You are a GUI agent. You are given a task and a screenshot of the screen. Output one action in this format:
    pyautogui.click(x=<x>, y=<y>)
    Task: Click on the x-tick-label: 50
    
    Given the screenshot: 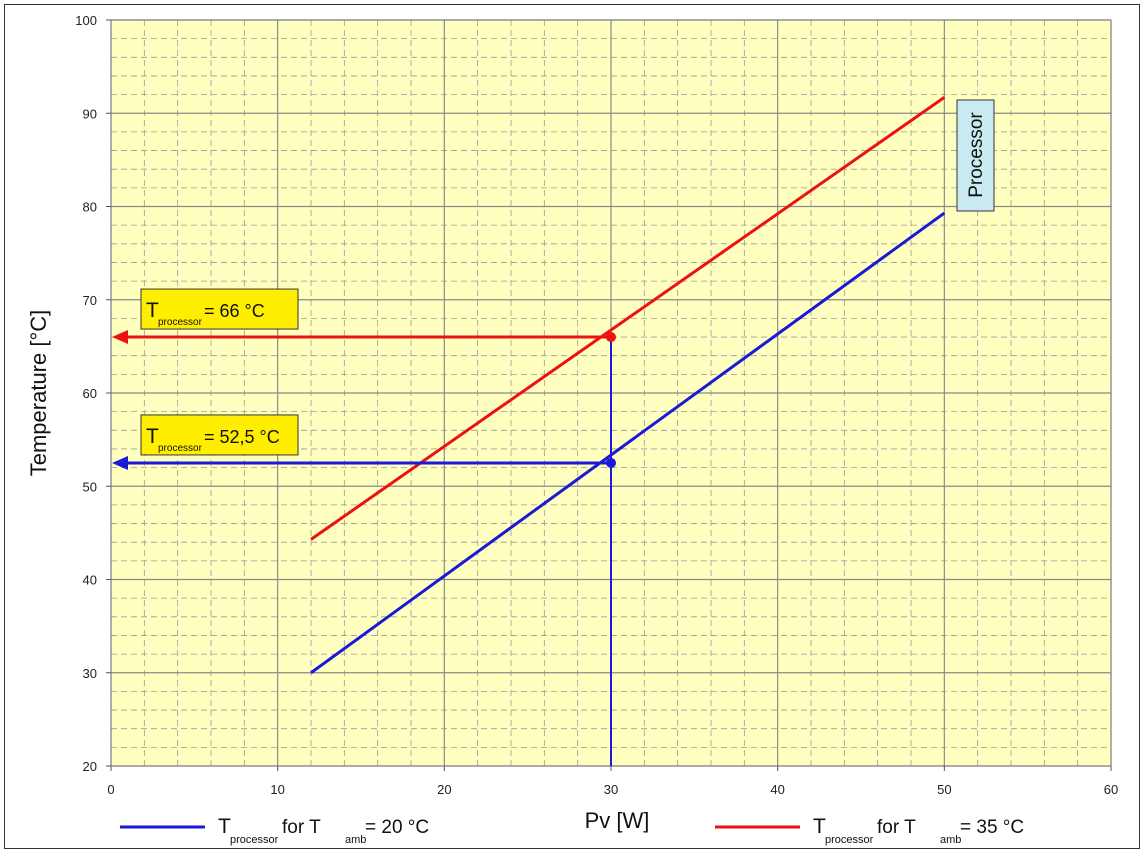 What is the action you would take?
    pyautogui.click(x=944, y=789)
    